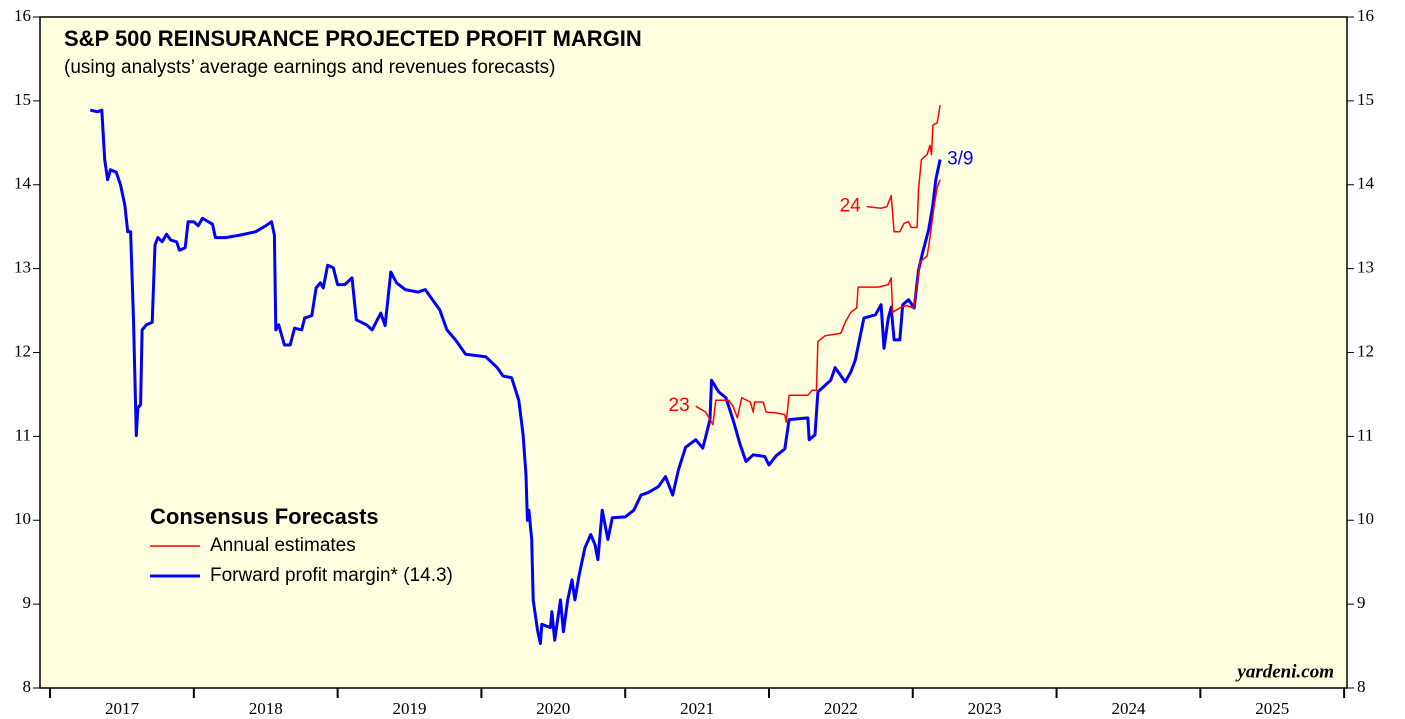 This screenshot has width=1405, height=719. Describe the element at coordinates (23, 434) in the screenshot. I see `y-tick-label: 11` at that location.